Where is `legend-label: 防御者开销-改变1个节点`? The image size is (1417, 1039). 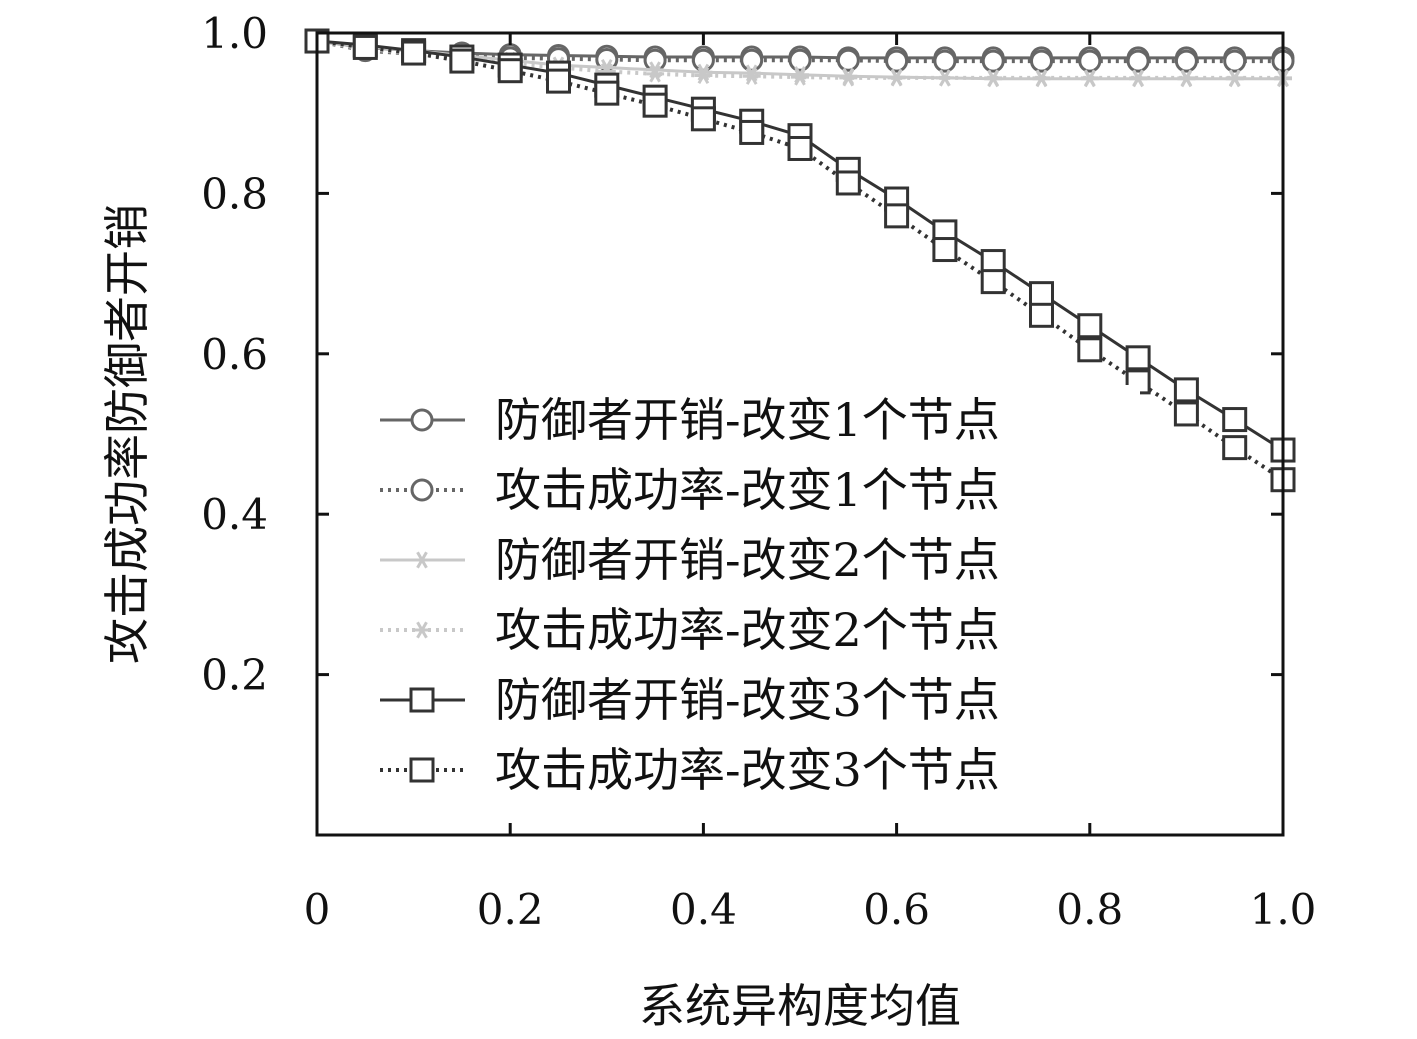
legend-label: 防御者开销-改变1个节点 is located at coordinates (747, 420).